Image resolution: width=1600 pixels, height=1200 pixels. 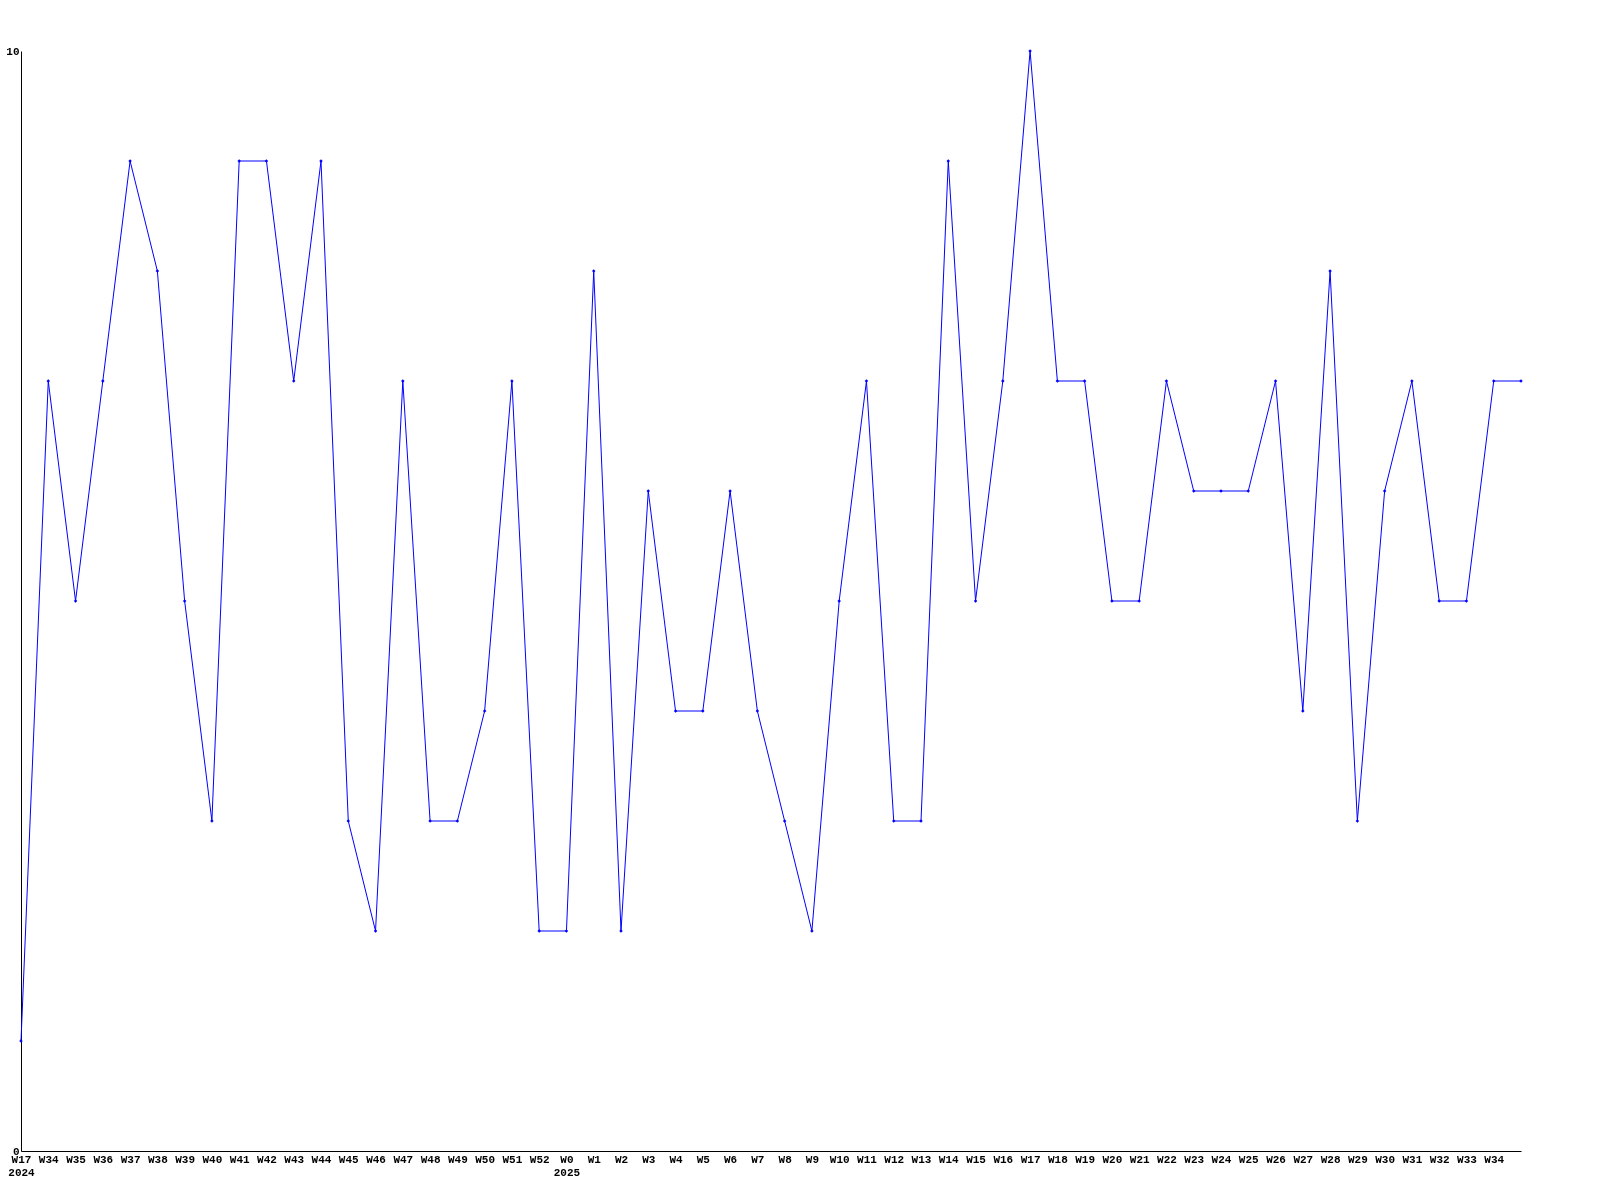 What do you see at coordinates (1412, 1159) in the screenshot?
I see `x-tick-label: W31` at bounding box center [1412, 1159].